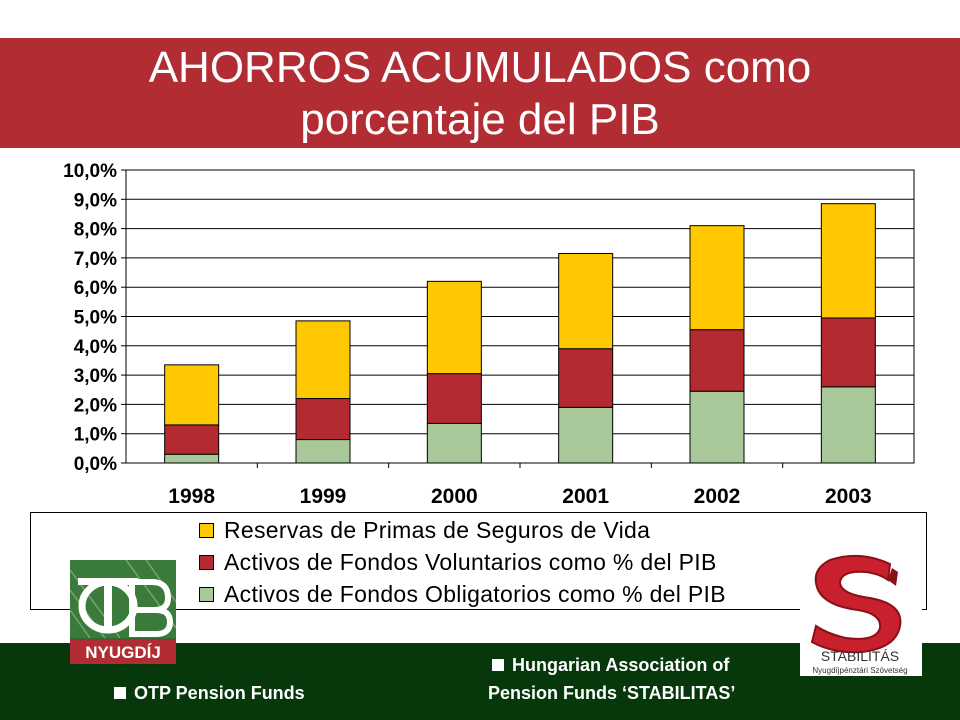 The image size is (960, 720). I want to click on otp-nyugdij-logo: NYUGDÍJ, so click(123, 612).